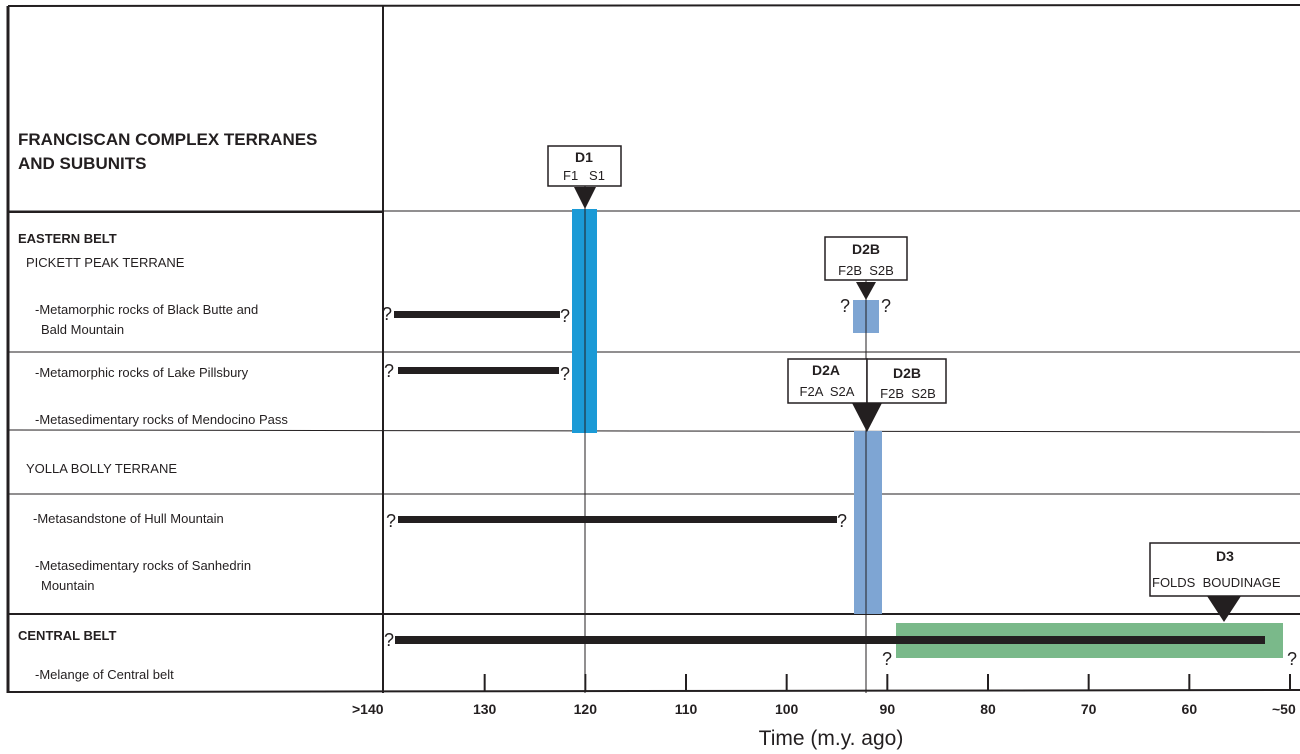  I want to click on axis-tick-label-50: ~50, so click(1284, 709).